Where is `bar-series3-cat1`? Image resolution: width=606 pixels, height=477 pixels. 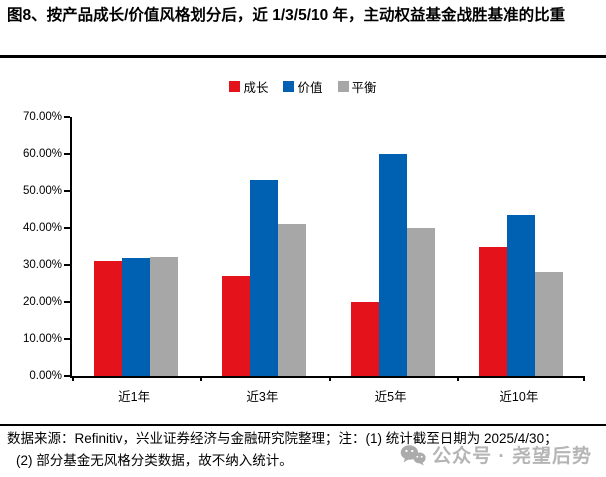
bar-series3-cat1 is located at coordinates (164, 316).